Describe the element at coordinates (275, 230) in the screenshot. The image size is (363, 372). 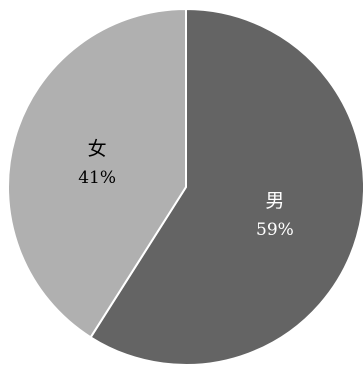
I see `slice-percent-label: 59%` at that location.